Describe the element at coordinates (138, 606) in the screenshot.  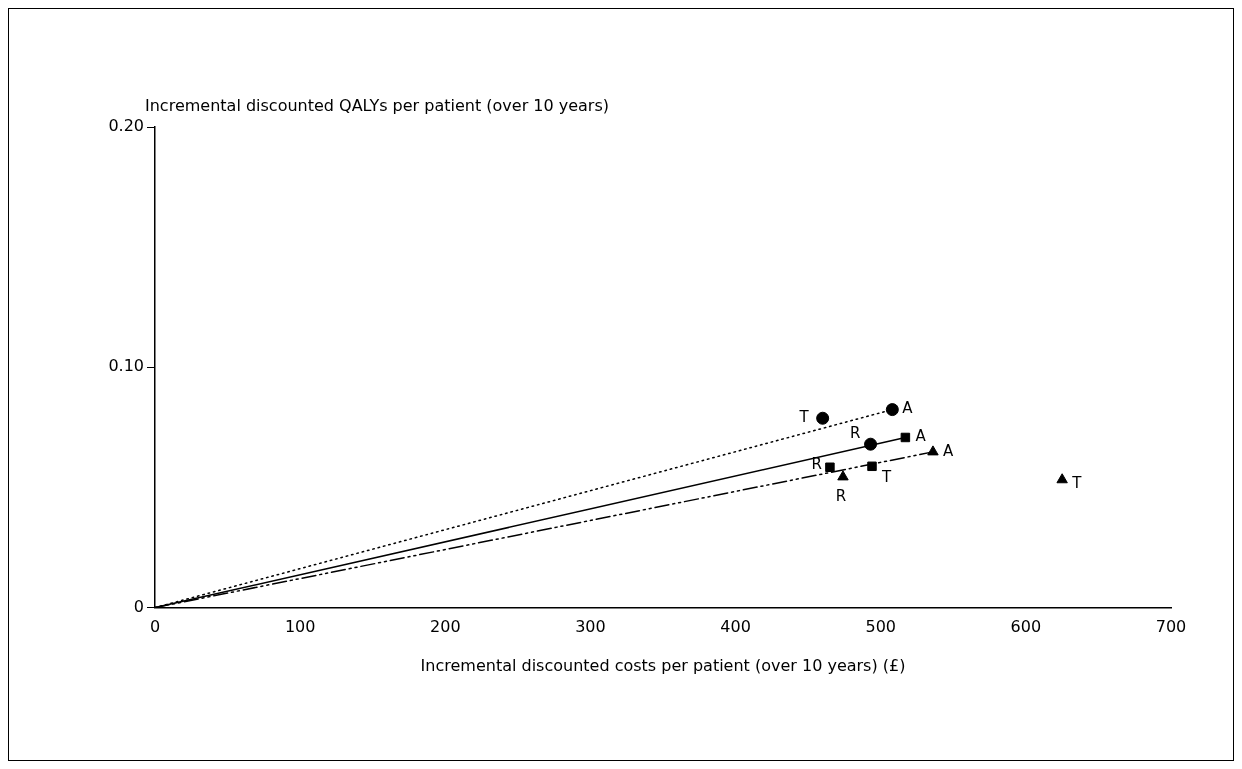
I see `y-tick-label: 0` at that location.